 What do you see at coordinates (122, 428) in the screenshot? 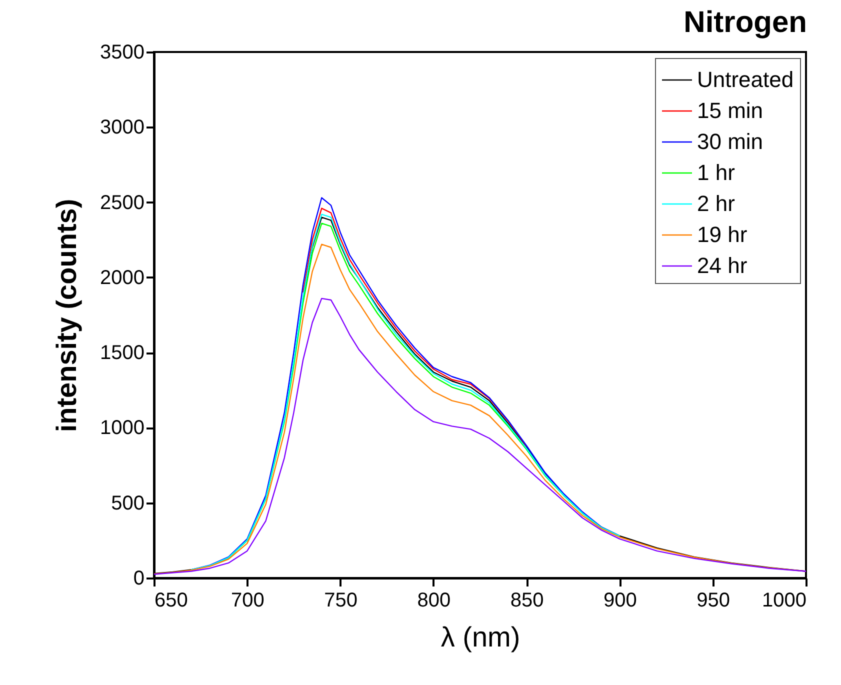
I see `y-tick-label: 1000` at bounding box center [122, 428].